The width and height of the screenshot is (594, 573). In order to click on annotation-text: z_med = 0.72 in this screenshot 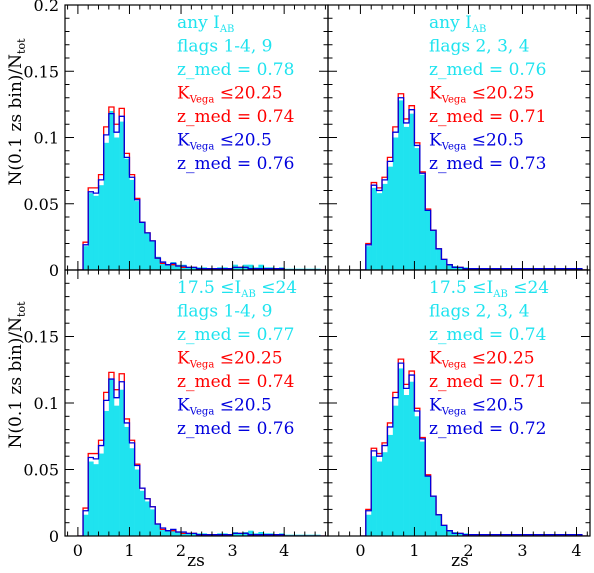, I will do `click(487, 429)`.